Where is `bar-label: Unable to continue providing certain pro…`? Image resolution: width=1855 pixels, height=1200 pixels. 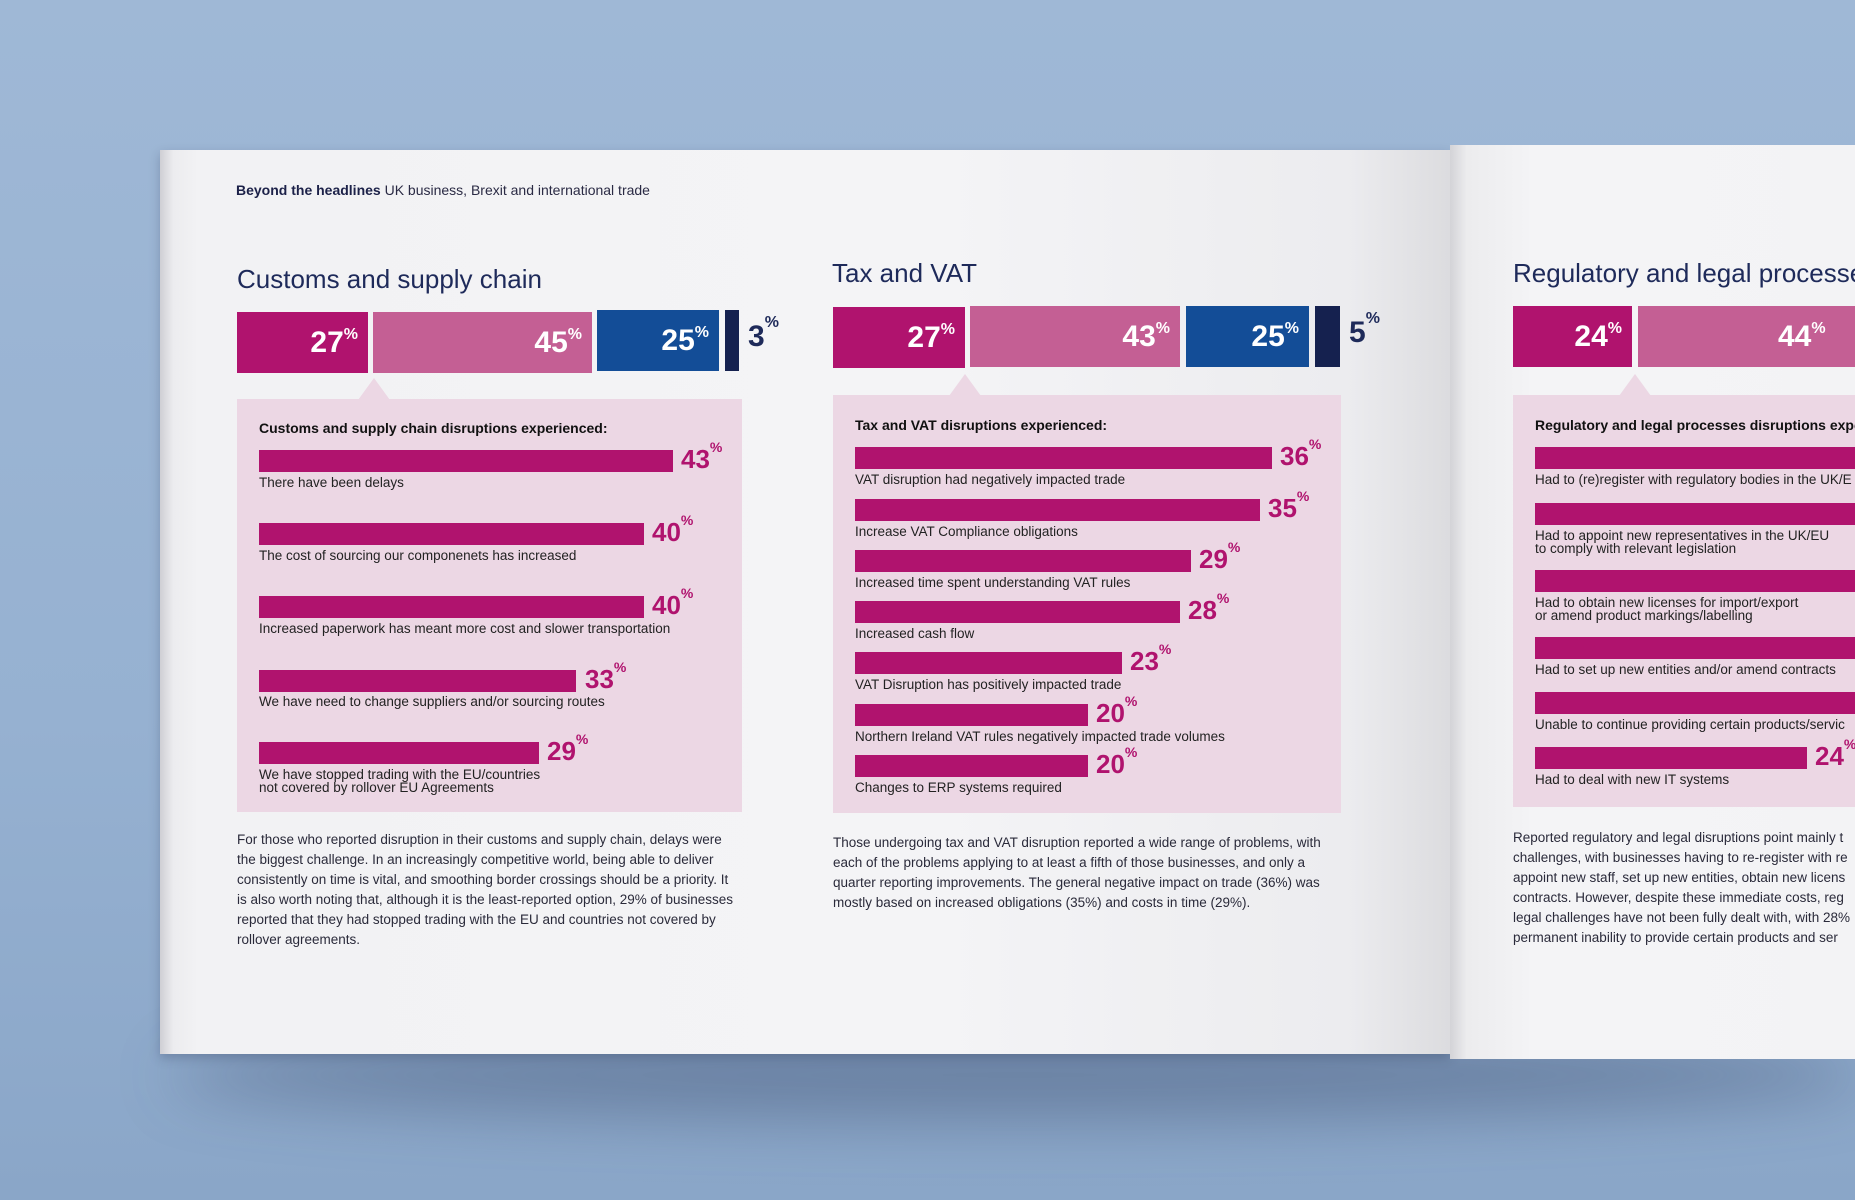
bar-label: Unable to continue providing certain pro… is located at coordinates (1690, 724).